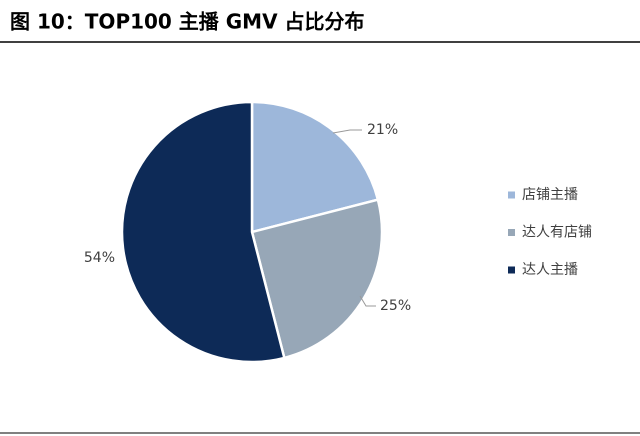 The image size is (640, 436). I want to click on data-label: 54%, so click(99, 258).